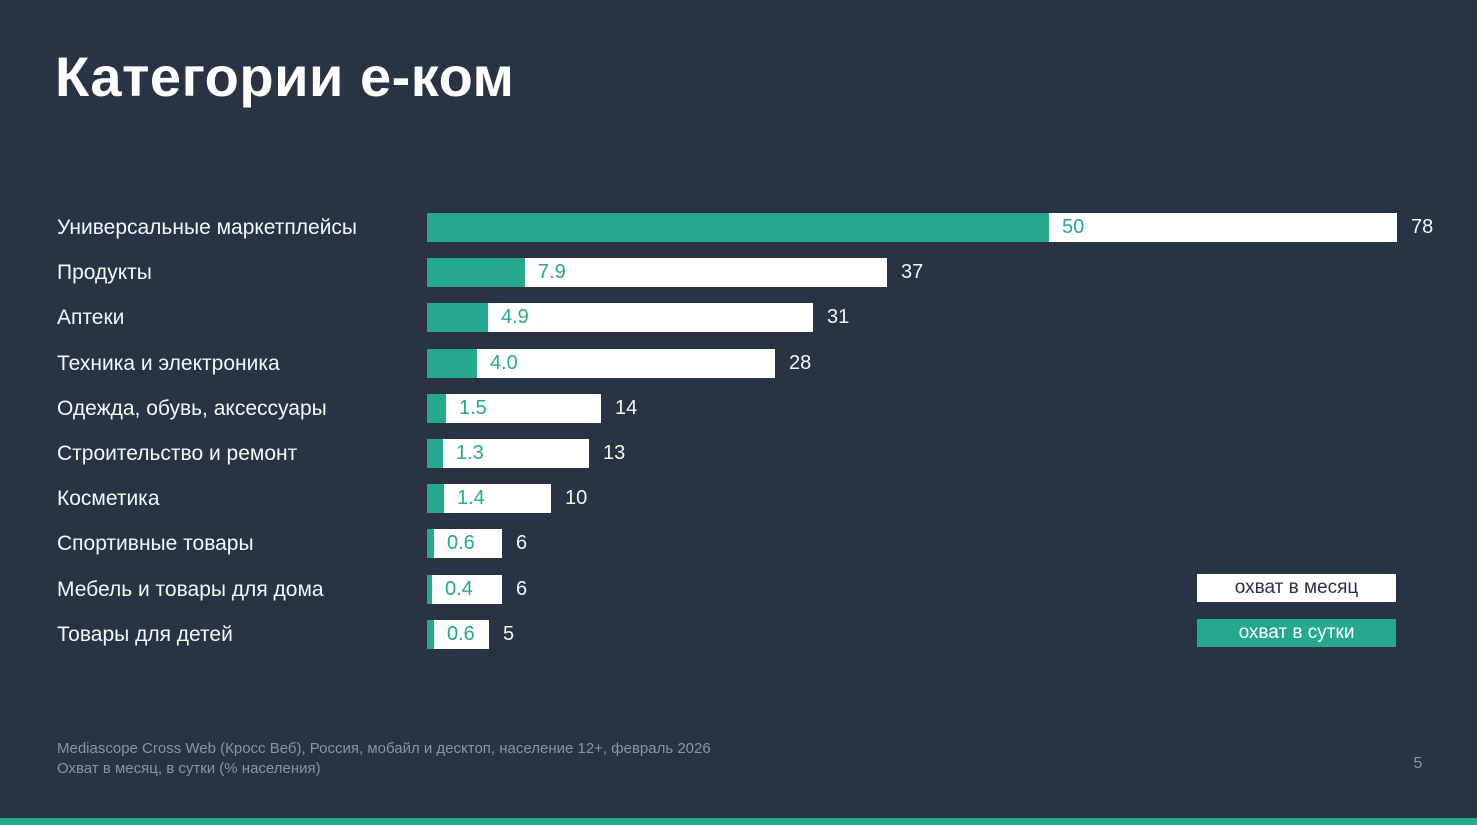 This screenshot has height=825, width=1477. What do you see at coordinates (168, 363) in the screenshot?
I see `category-label: Техника и электроника` at bounding box center [168, 363].